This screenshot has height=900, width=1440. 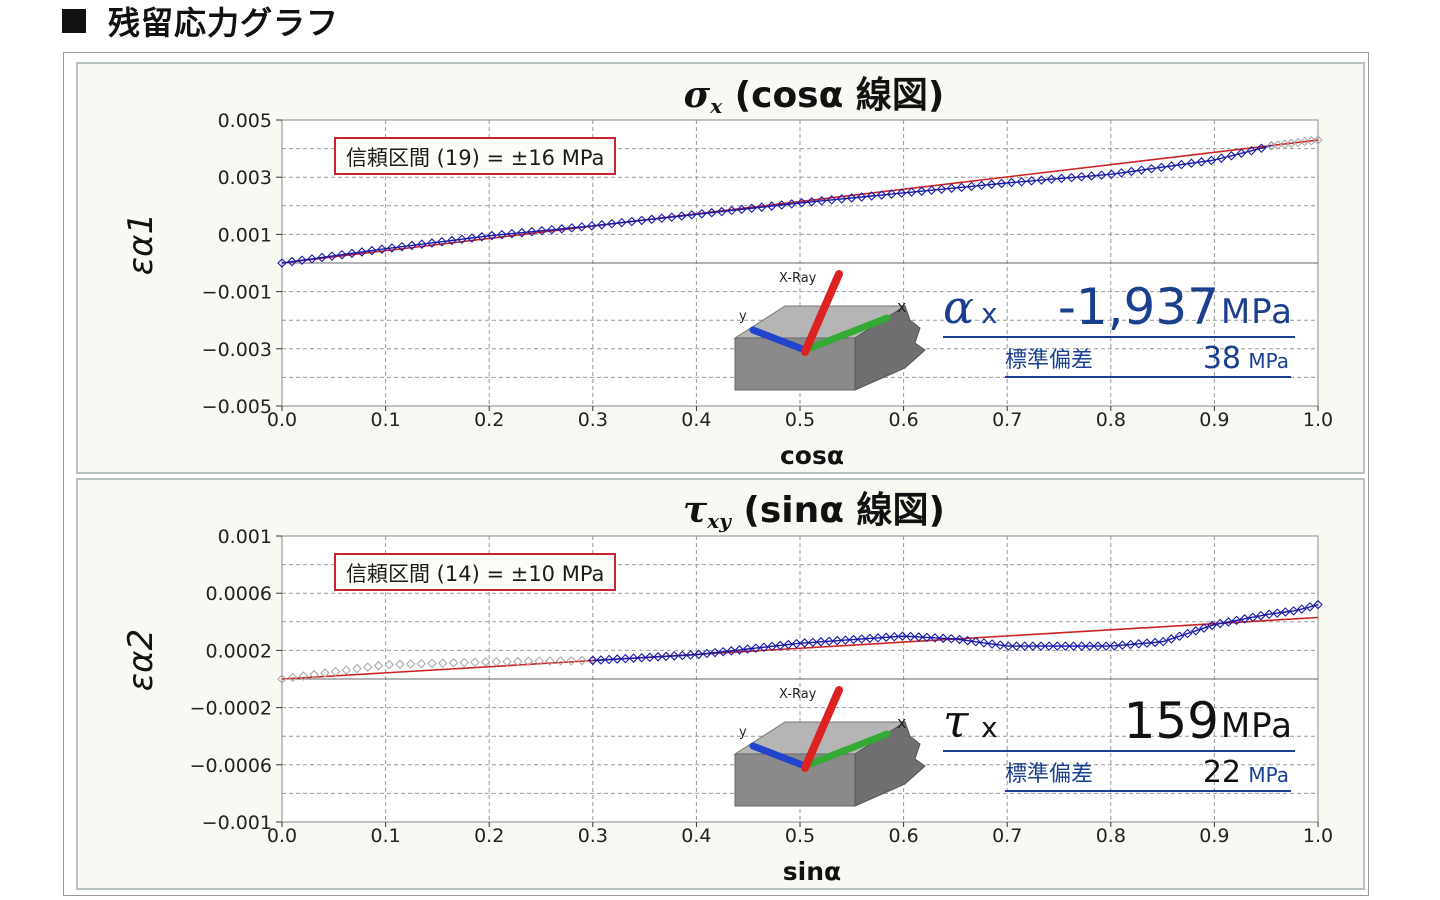 I want to click on confidence-interval-box-1: 信頼区間 (19) = ±16 MPa, so click(x=475, y=156).